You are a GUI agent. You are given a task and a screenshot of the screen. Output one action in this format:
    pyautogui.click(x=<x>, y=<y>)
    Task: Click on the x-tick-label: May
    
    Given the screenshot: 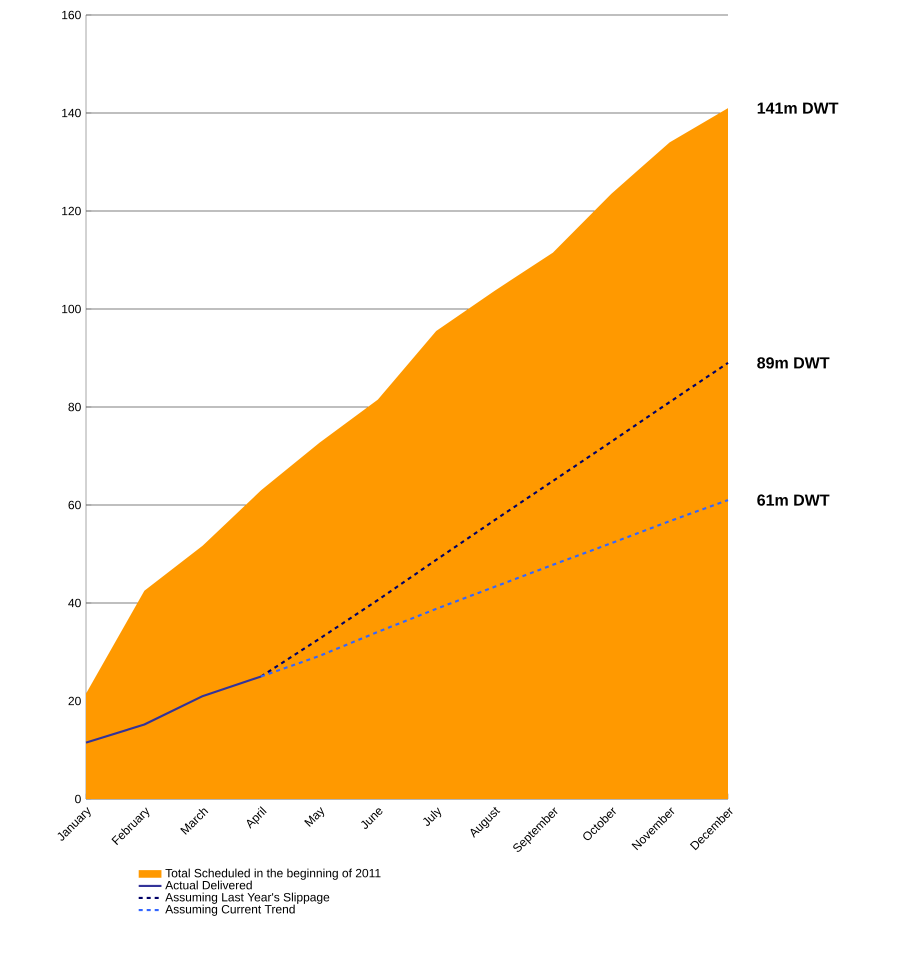 What is the action you would take?
    pyautogui.click(x=314, y=817)
    